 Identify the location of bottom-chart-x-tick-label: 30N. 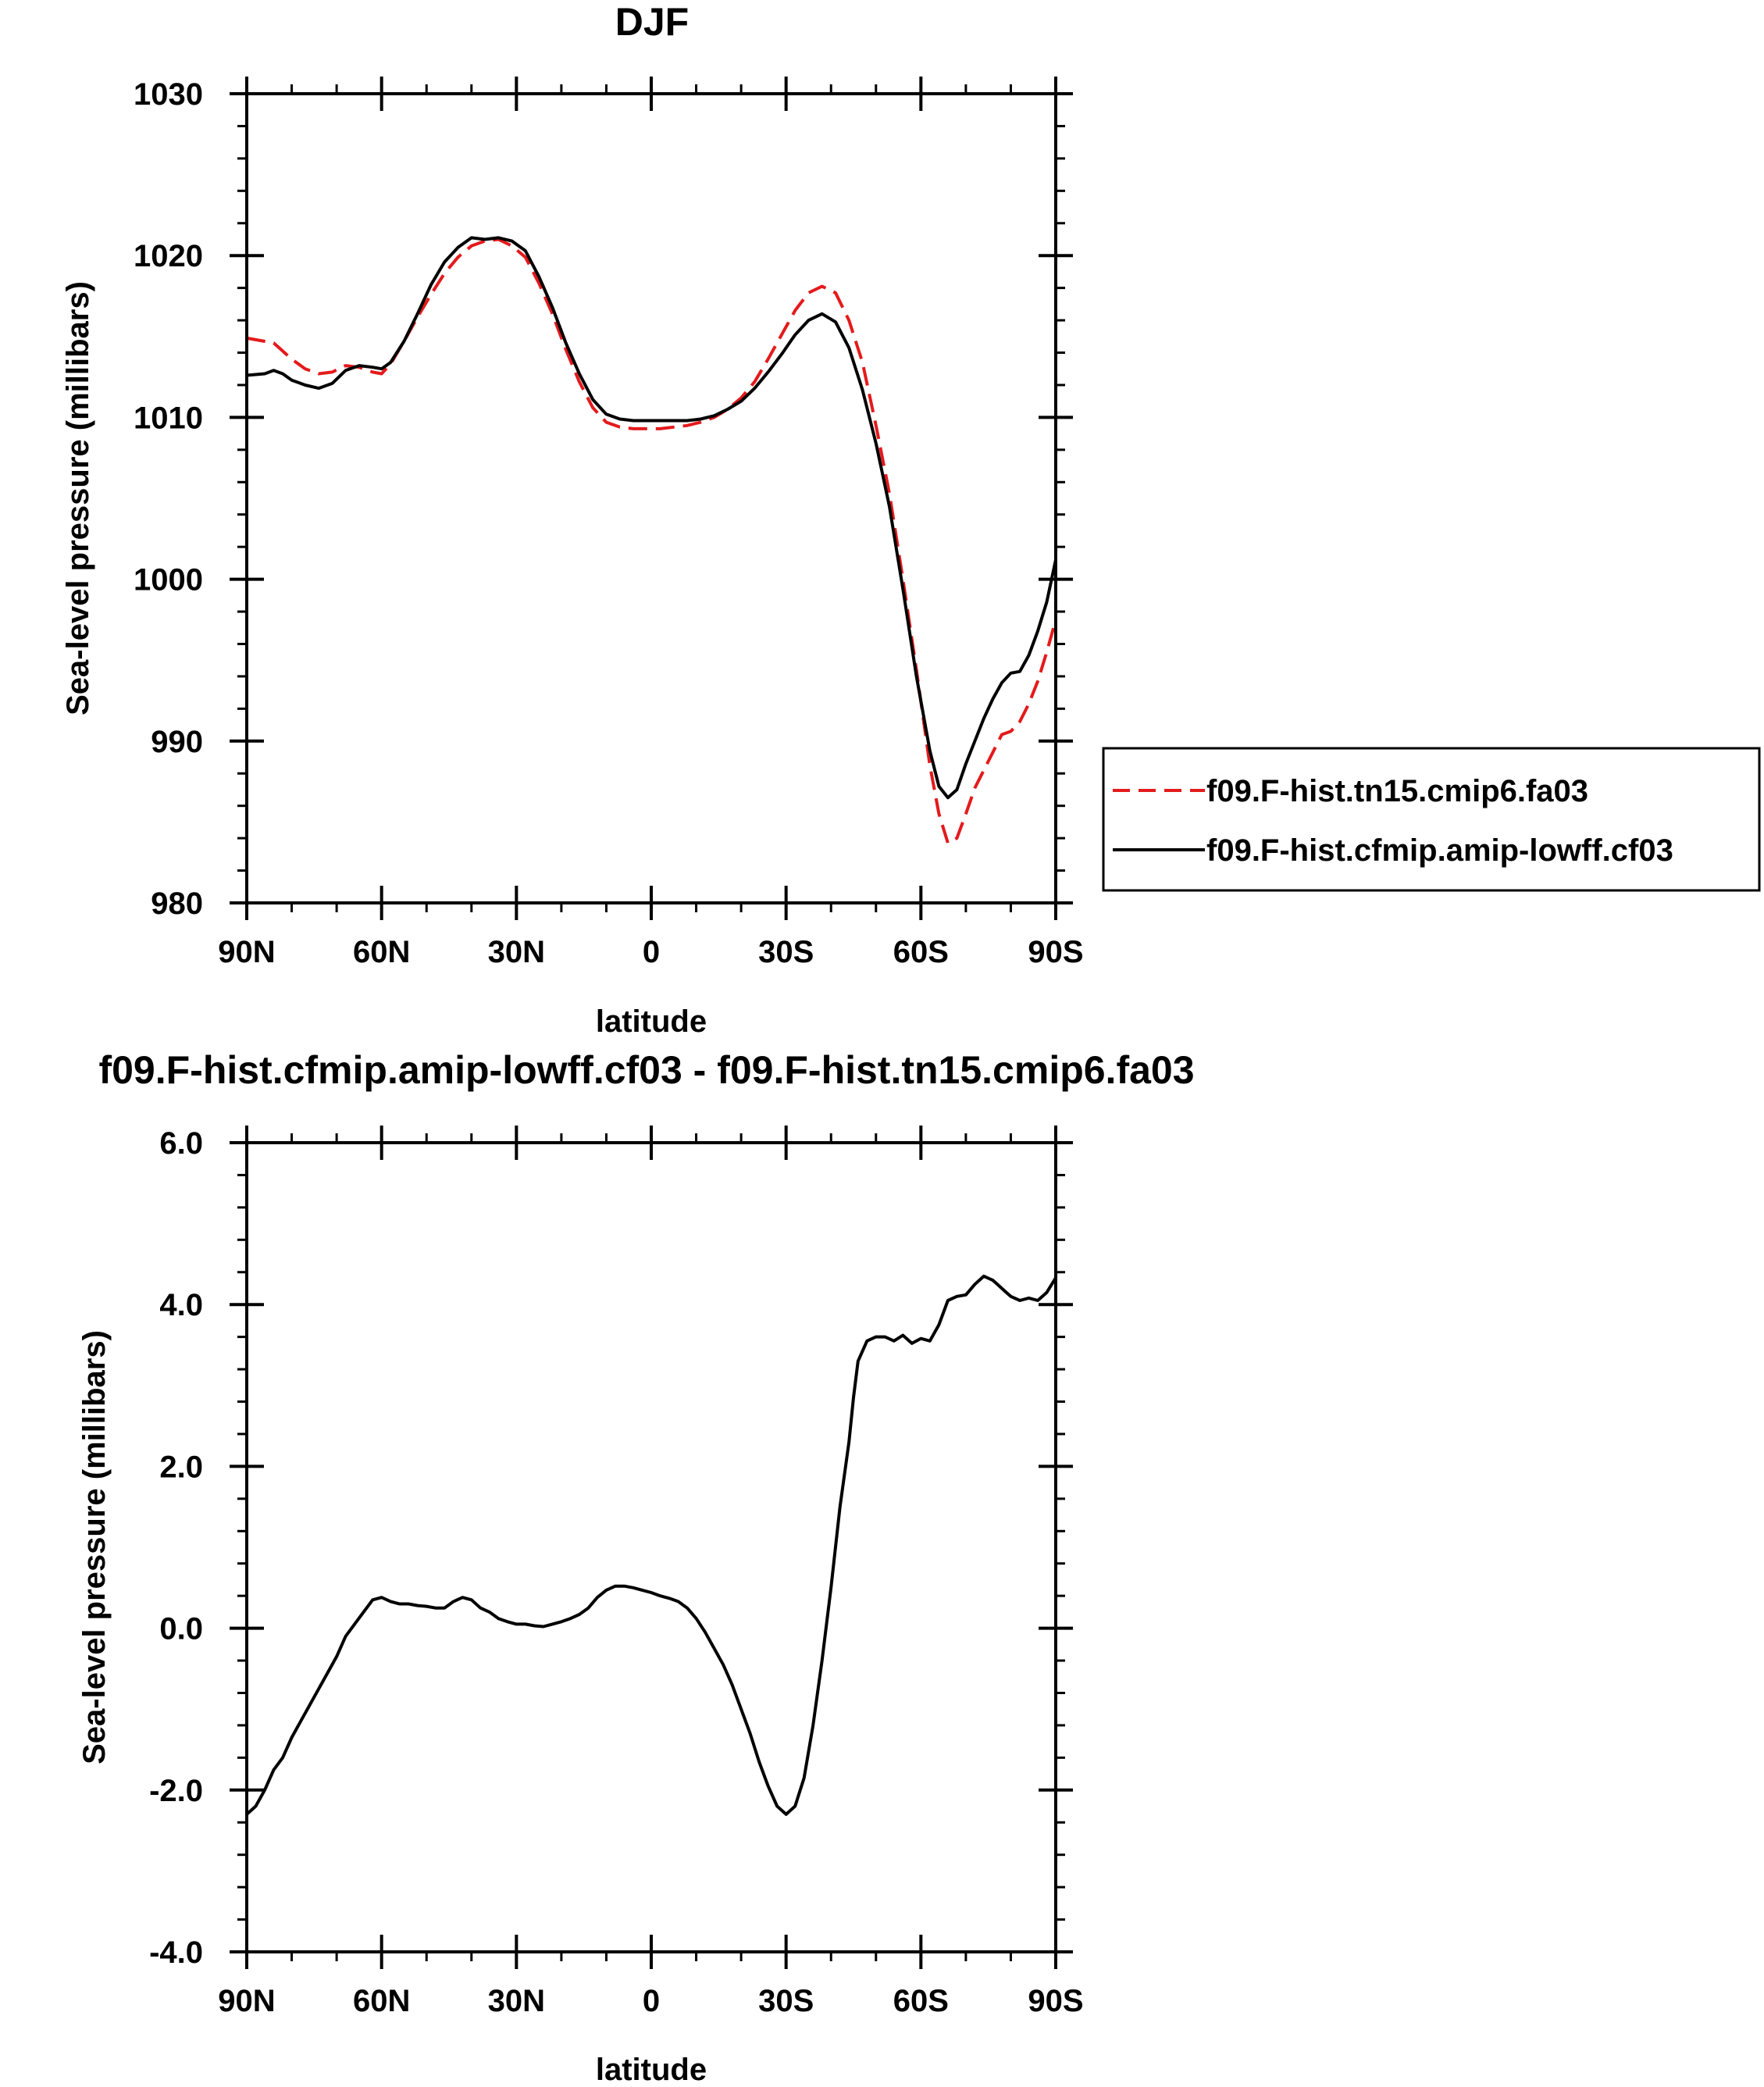
(516, 2001).